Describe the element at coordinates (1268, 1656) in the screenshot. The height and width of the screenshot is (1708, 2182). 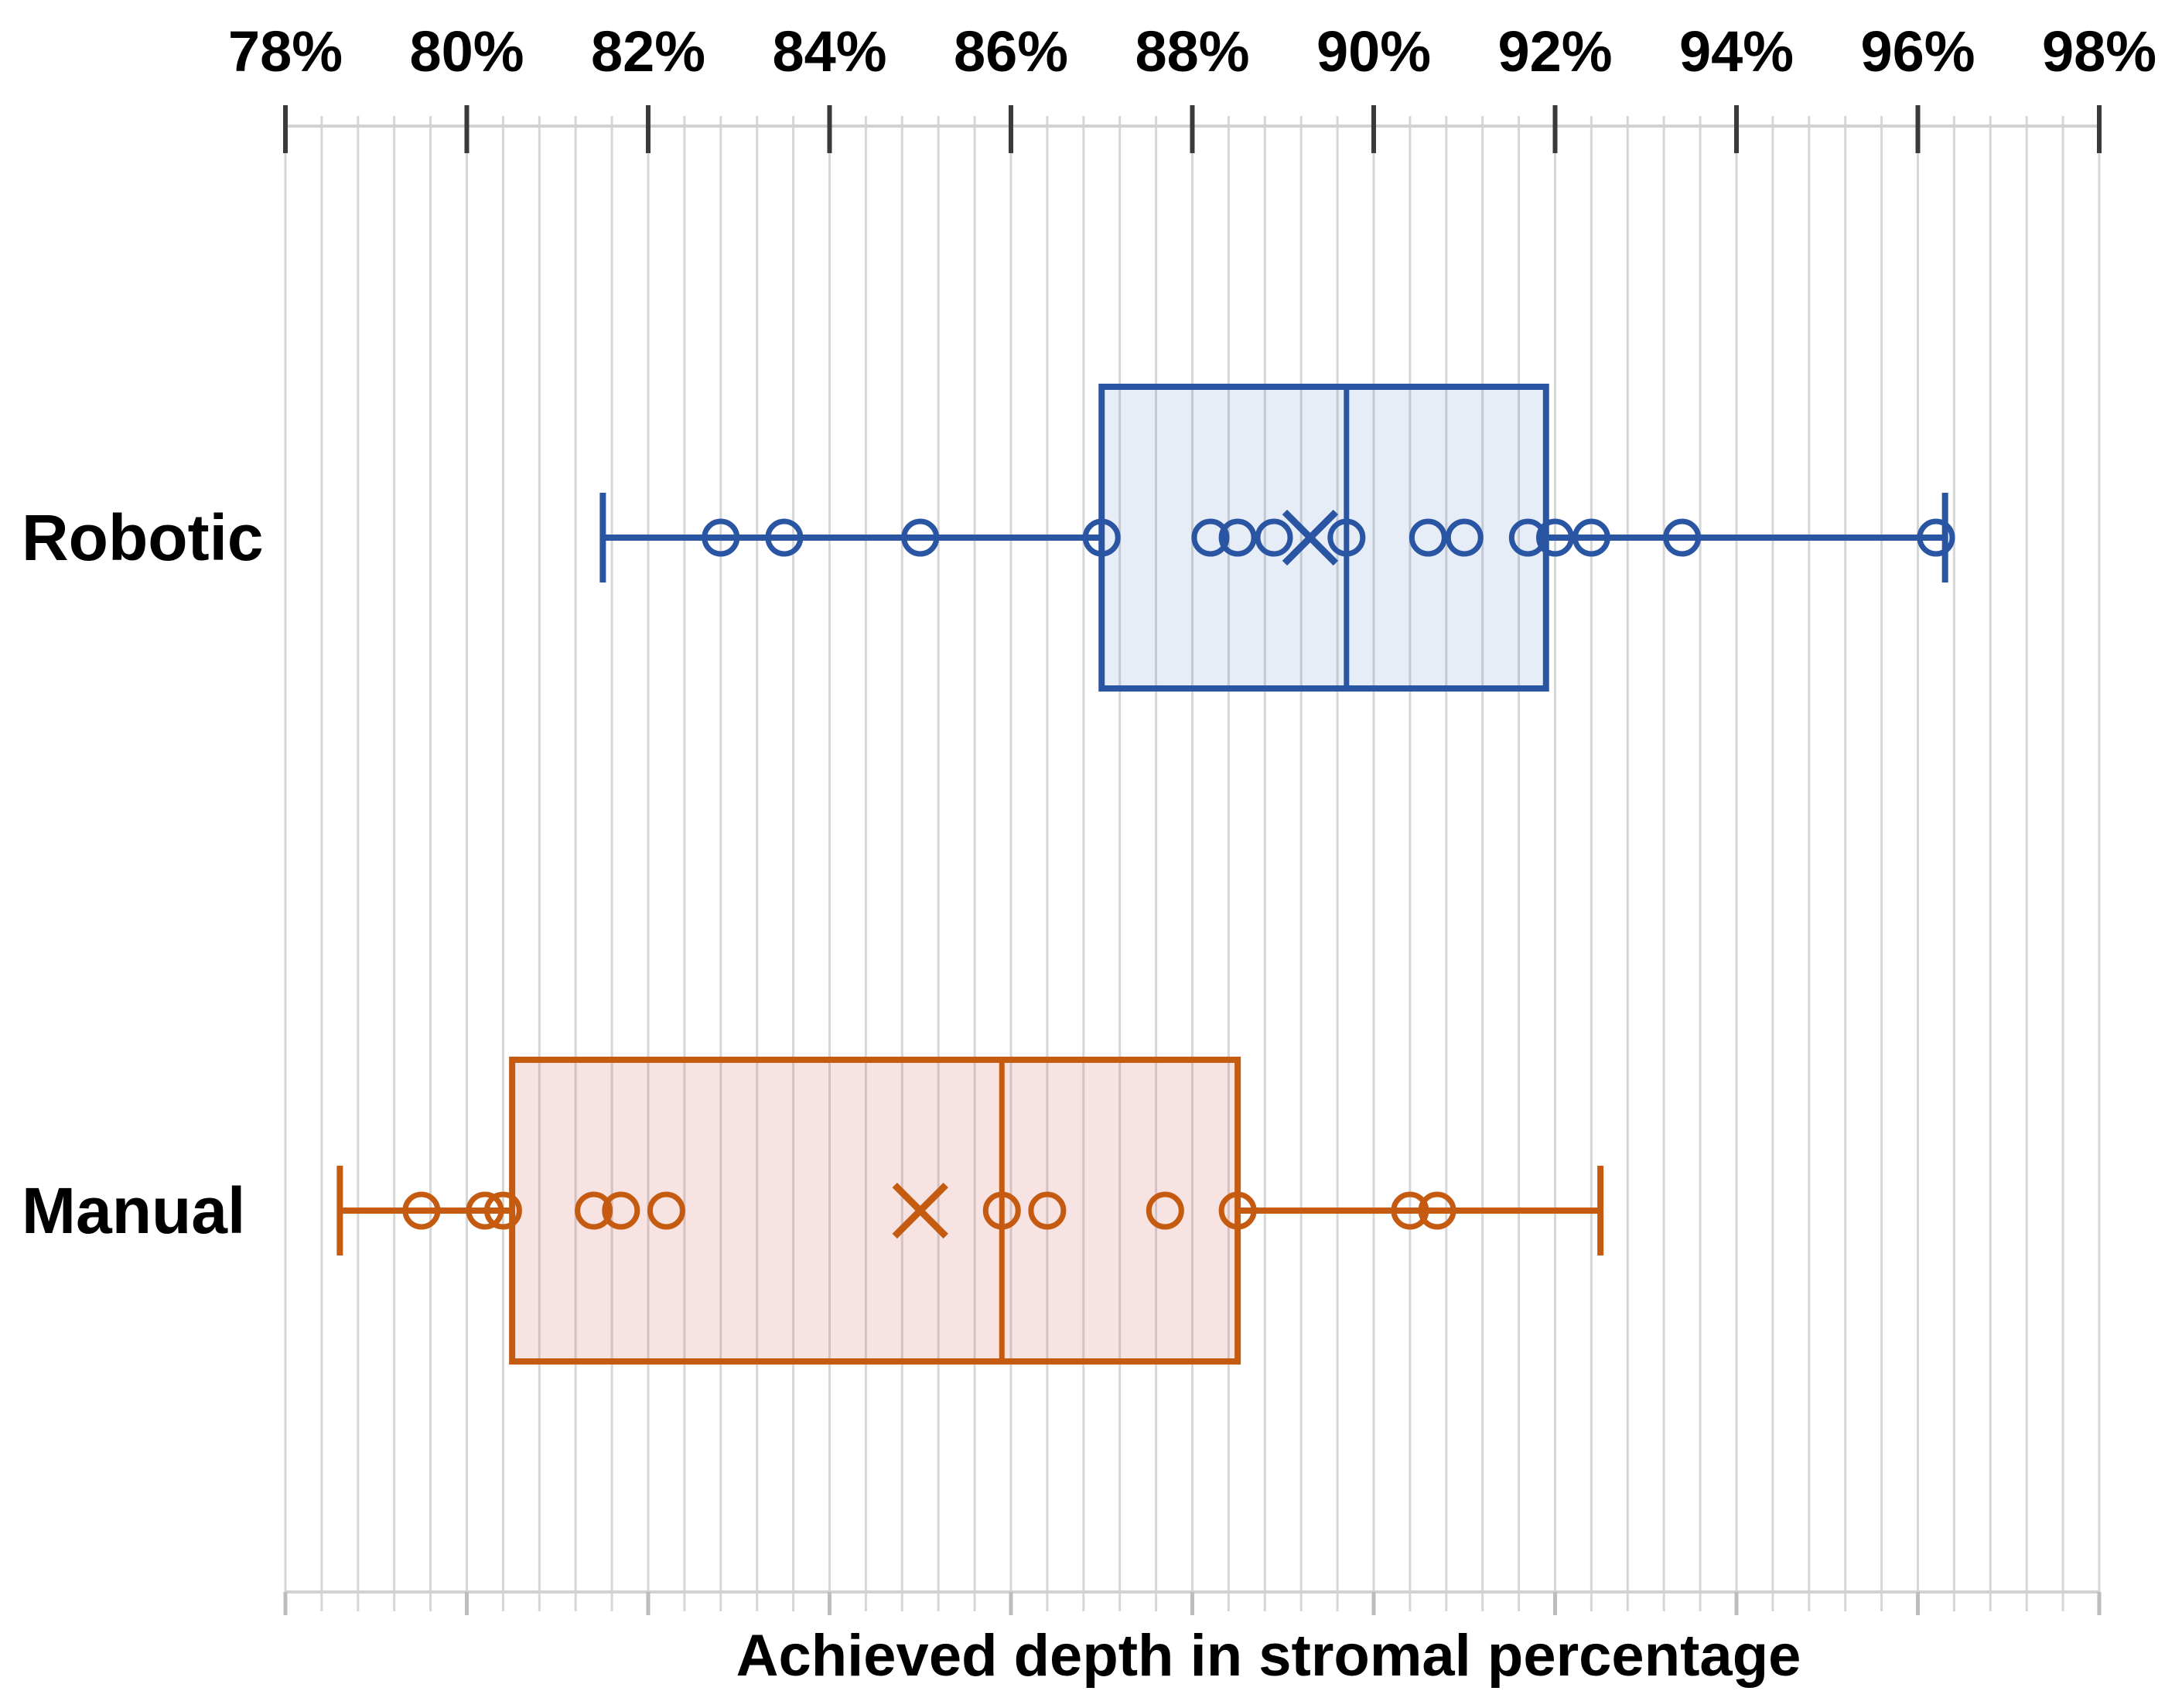
I see `x-axis-title: Achieved depth in stromal percentage` at that location.